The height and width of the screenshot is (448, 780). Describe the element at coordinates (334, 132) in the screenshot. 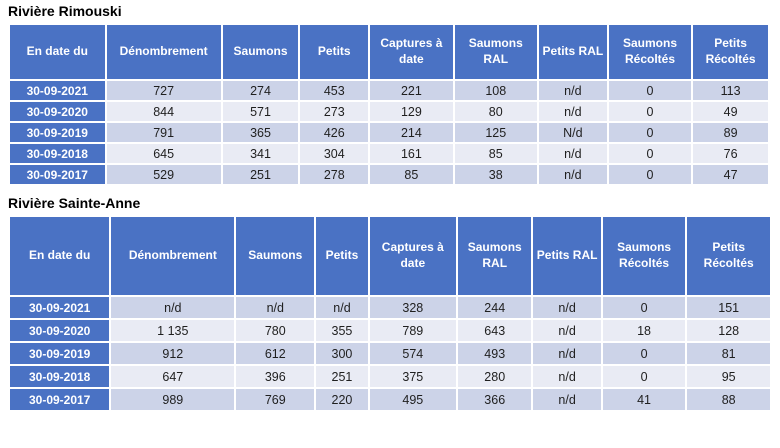

I see `data-cell: 426` at that location.